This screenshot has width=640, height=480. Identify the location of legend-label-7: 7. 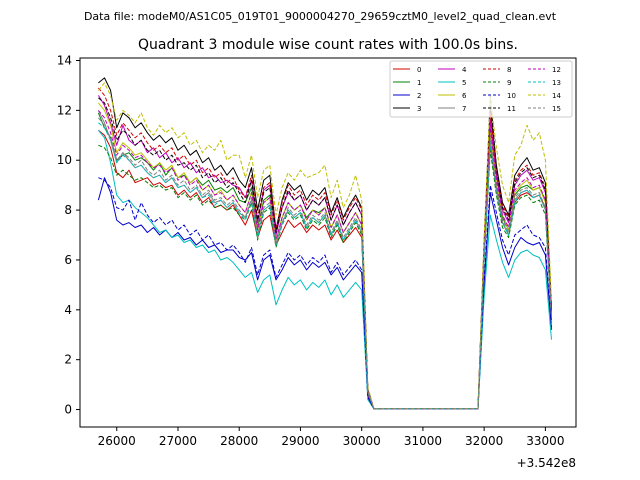
(464, 109).